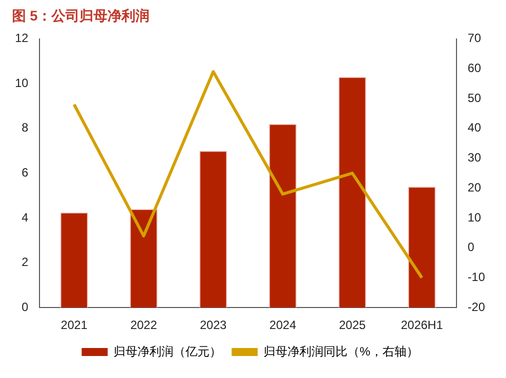 This screenshot has height=378, width=506. I want to click on y2-tick-label: 10, so click(475, 217).